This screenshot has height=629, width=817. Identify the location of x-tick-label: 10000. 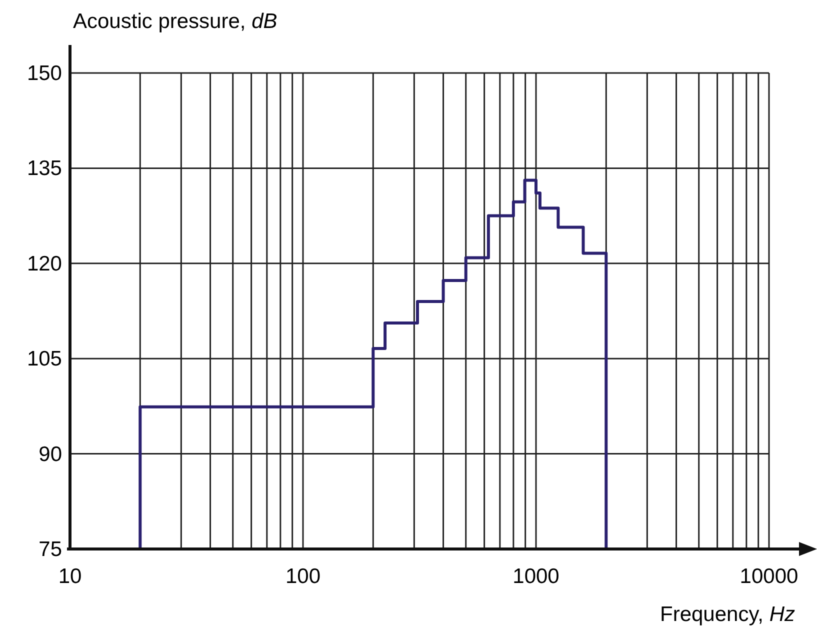
(769, 576).